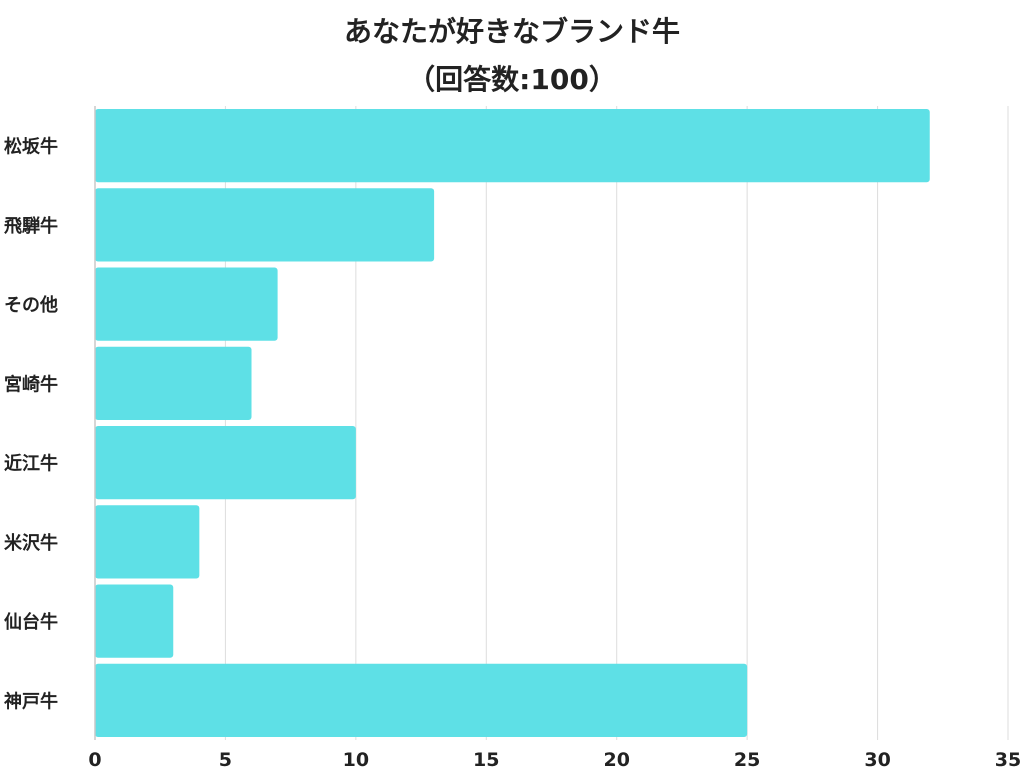  Describe the element at coordinates (616, 758) in the screenshot. I see `x-tick-label-20: 20` at that location.